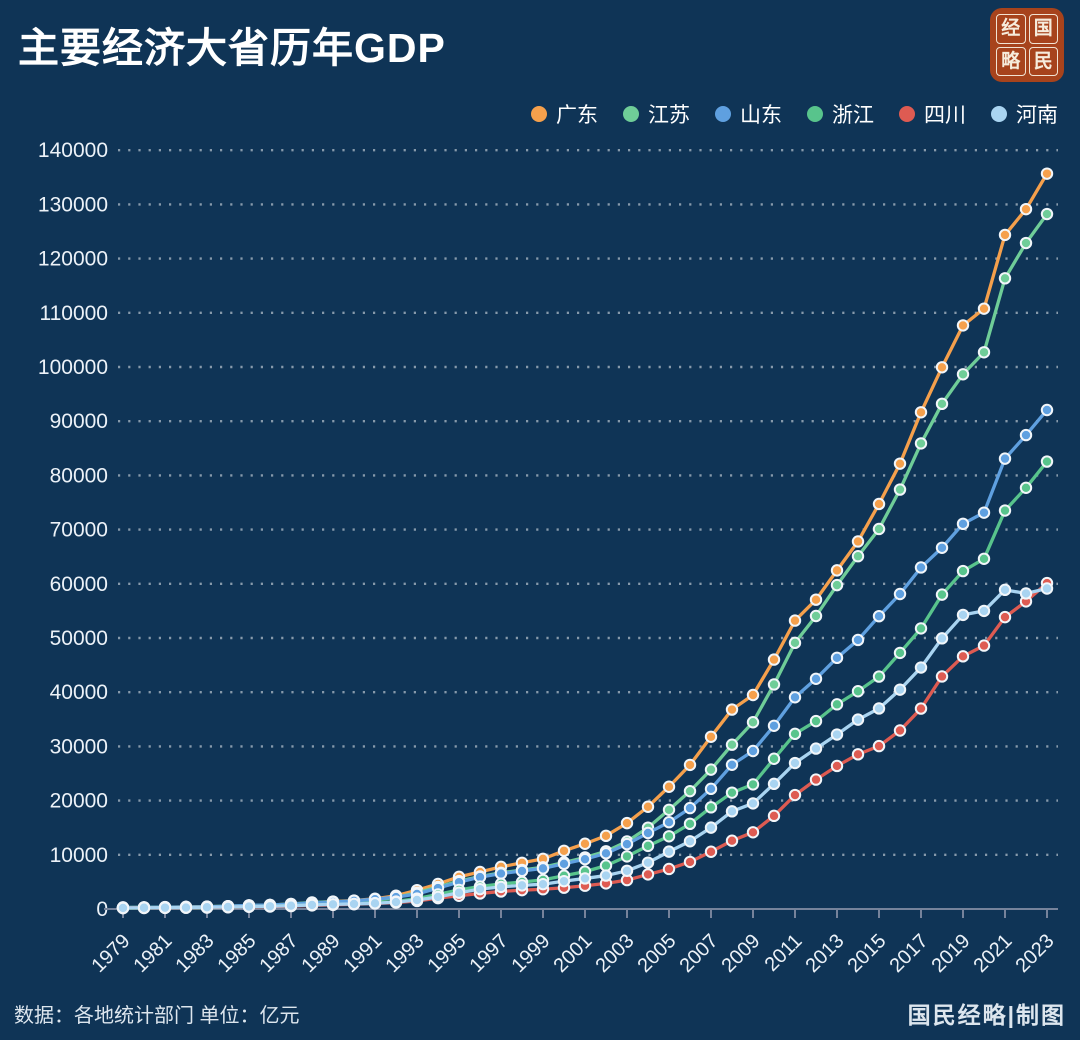  What do you see at coordinates (615, 953) in the screenshot?
I see `x-axis-tick-label: 2003` at bounding box center [615, 953].